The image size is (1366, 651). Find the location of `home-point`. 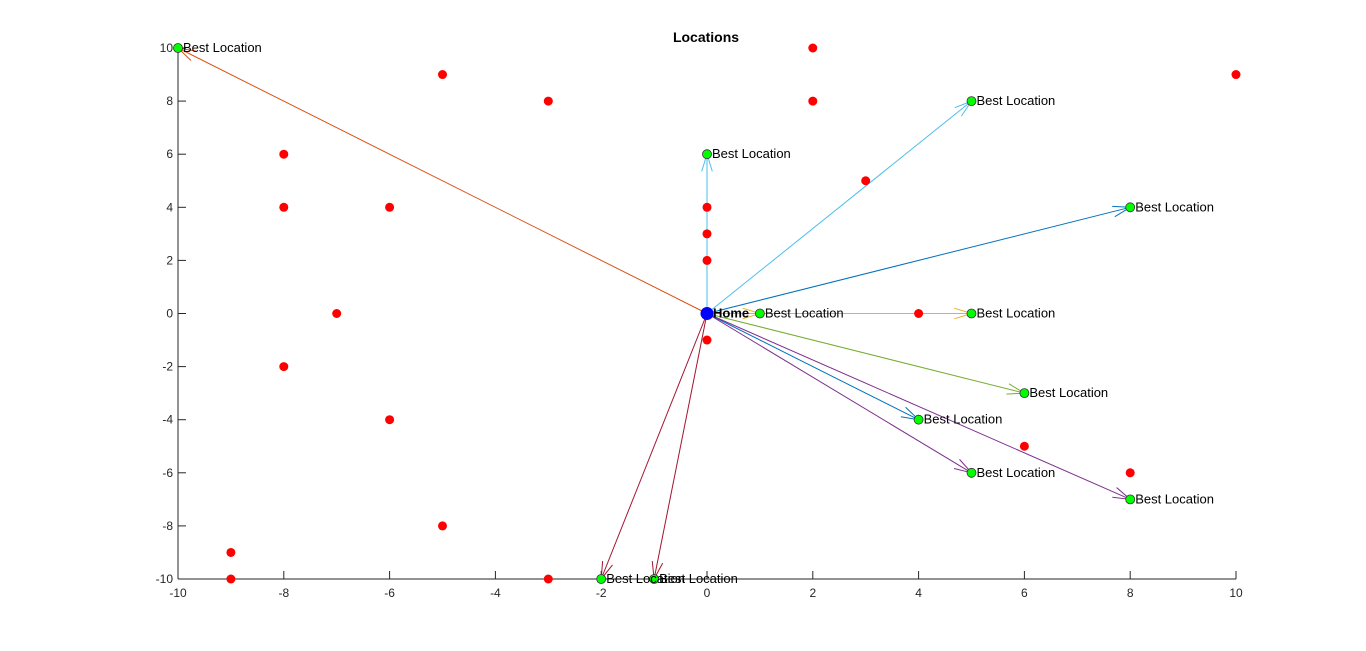

home-point is located at coordinates (707, 313).